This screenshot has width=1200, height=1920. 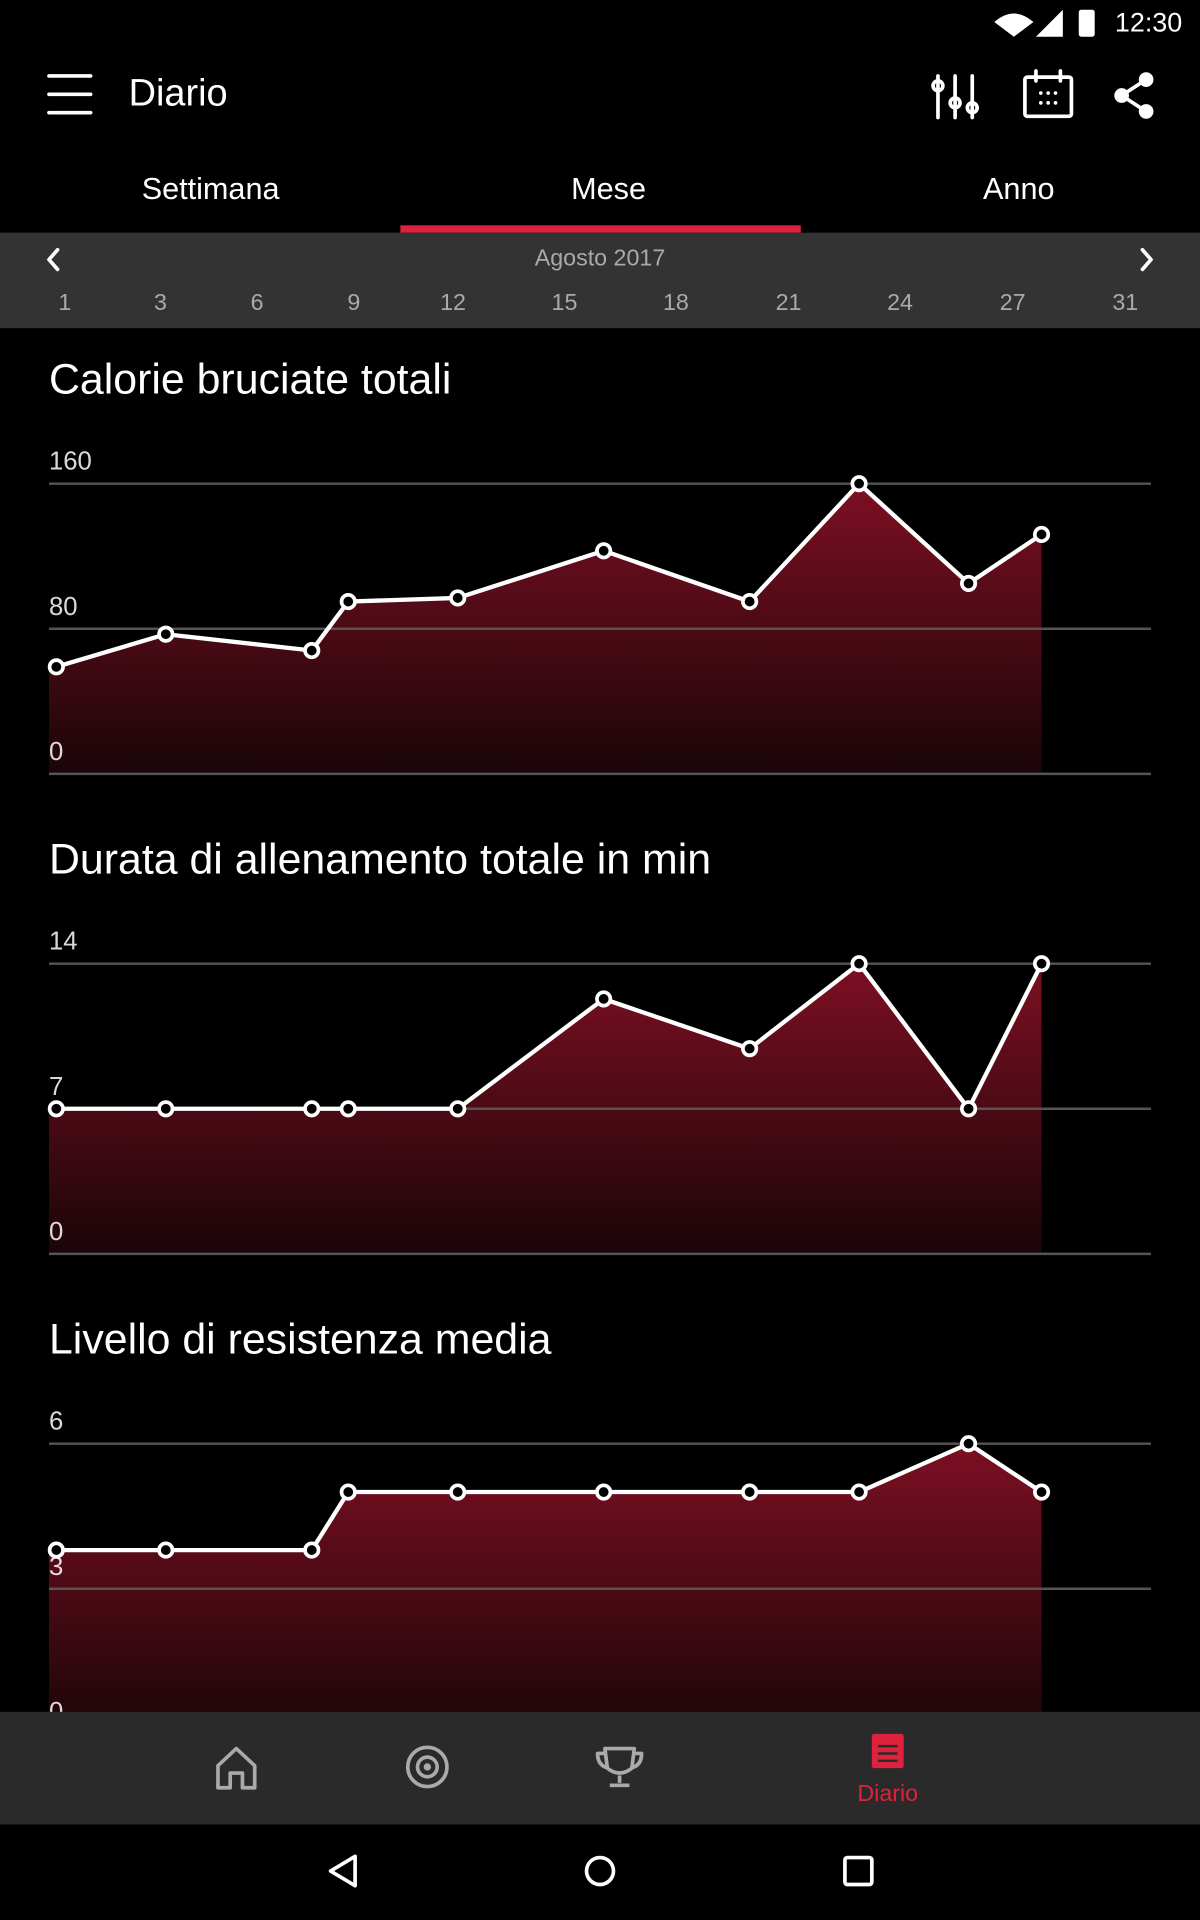 I want to click on chart-title: Durata di allenamento totale in min, so click(x=380, y=859).